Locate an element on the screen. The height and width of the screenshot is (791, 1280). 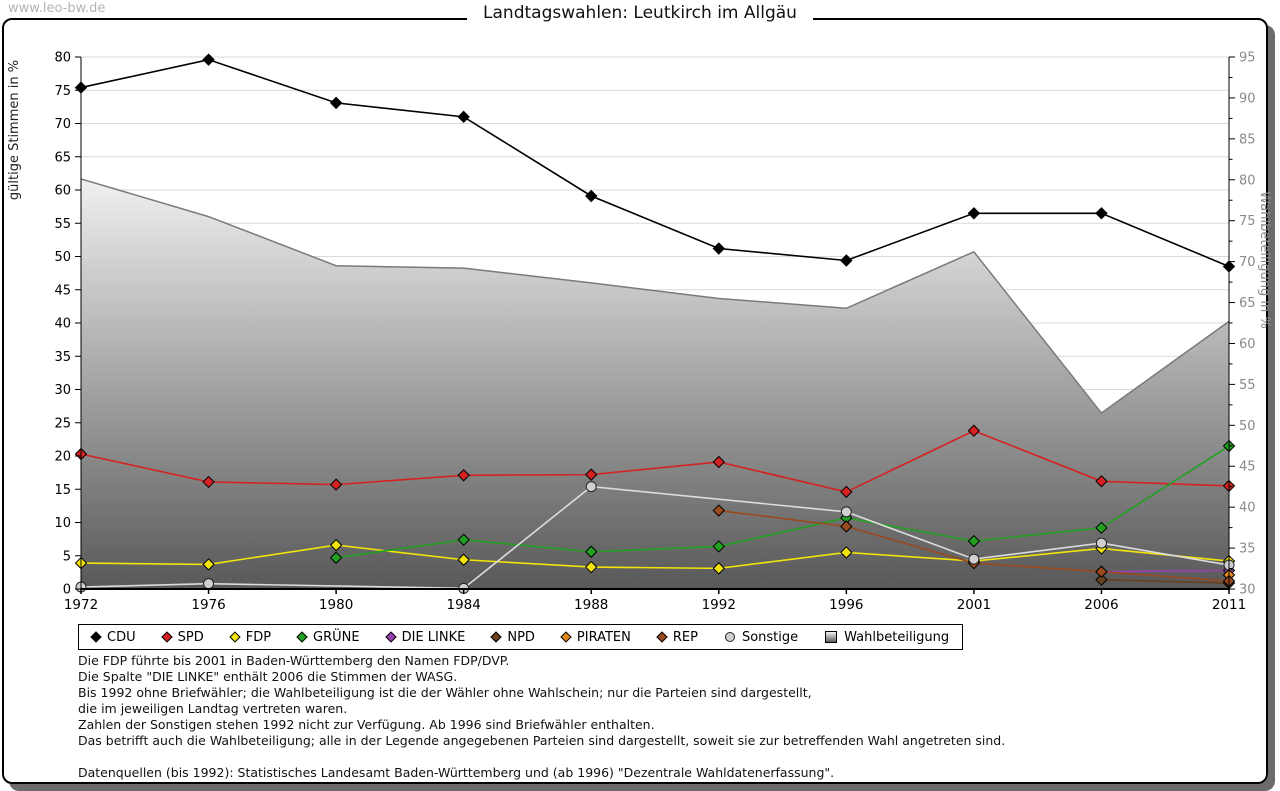
svg-text: 5 is located at coordinates (67, 556).